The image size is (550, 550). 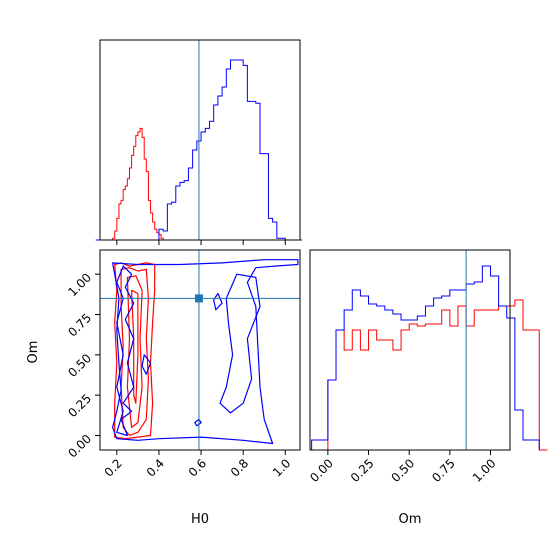 I want to click on contour-xtick-label-3: 0.8, so click(x=239, y=467).